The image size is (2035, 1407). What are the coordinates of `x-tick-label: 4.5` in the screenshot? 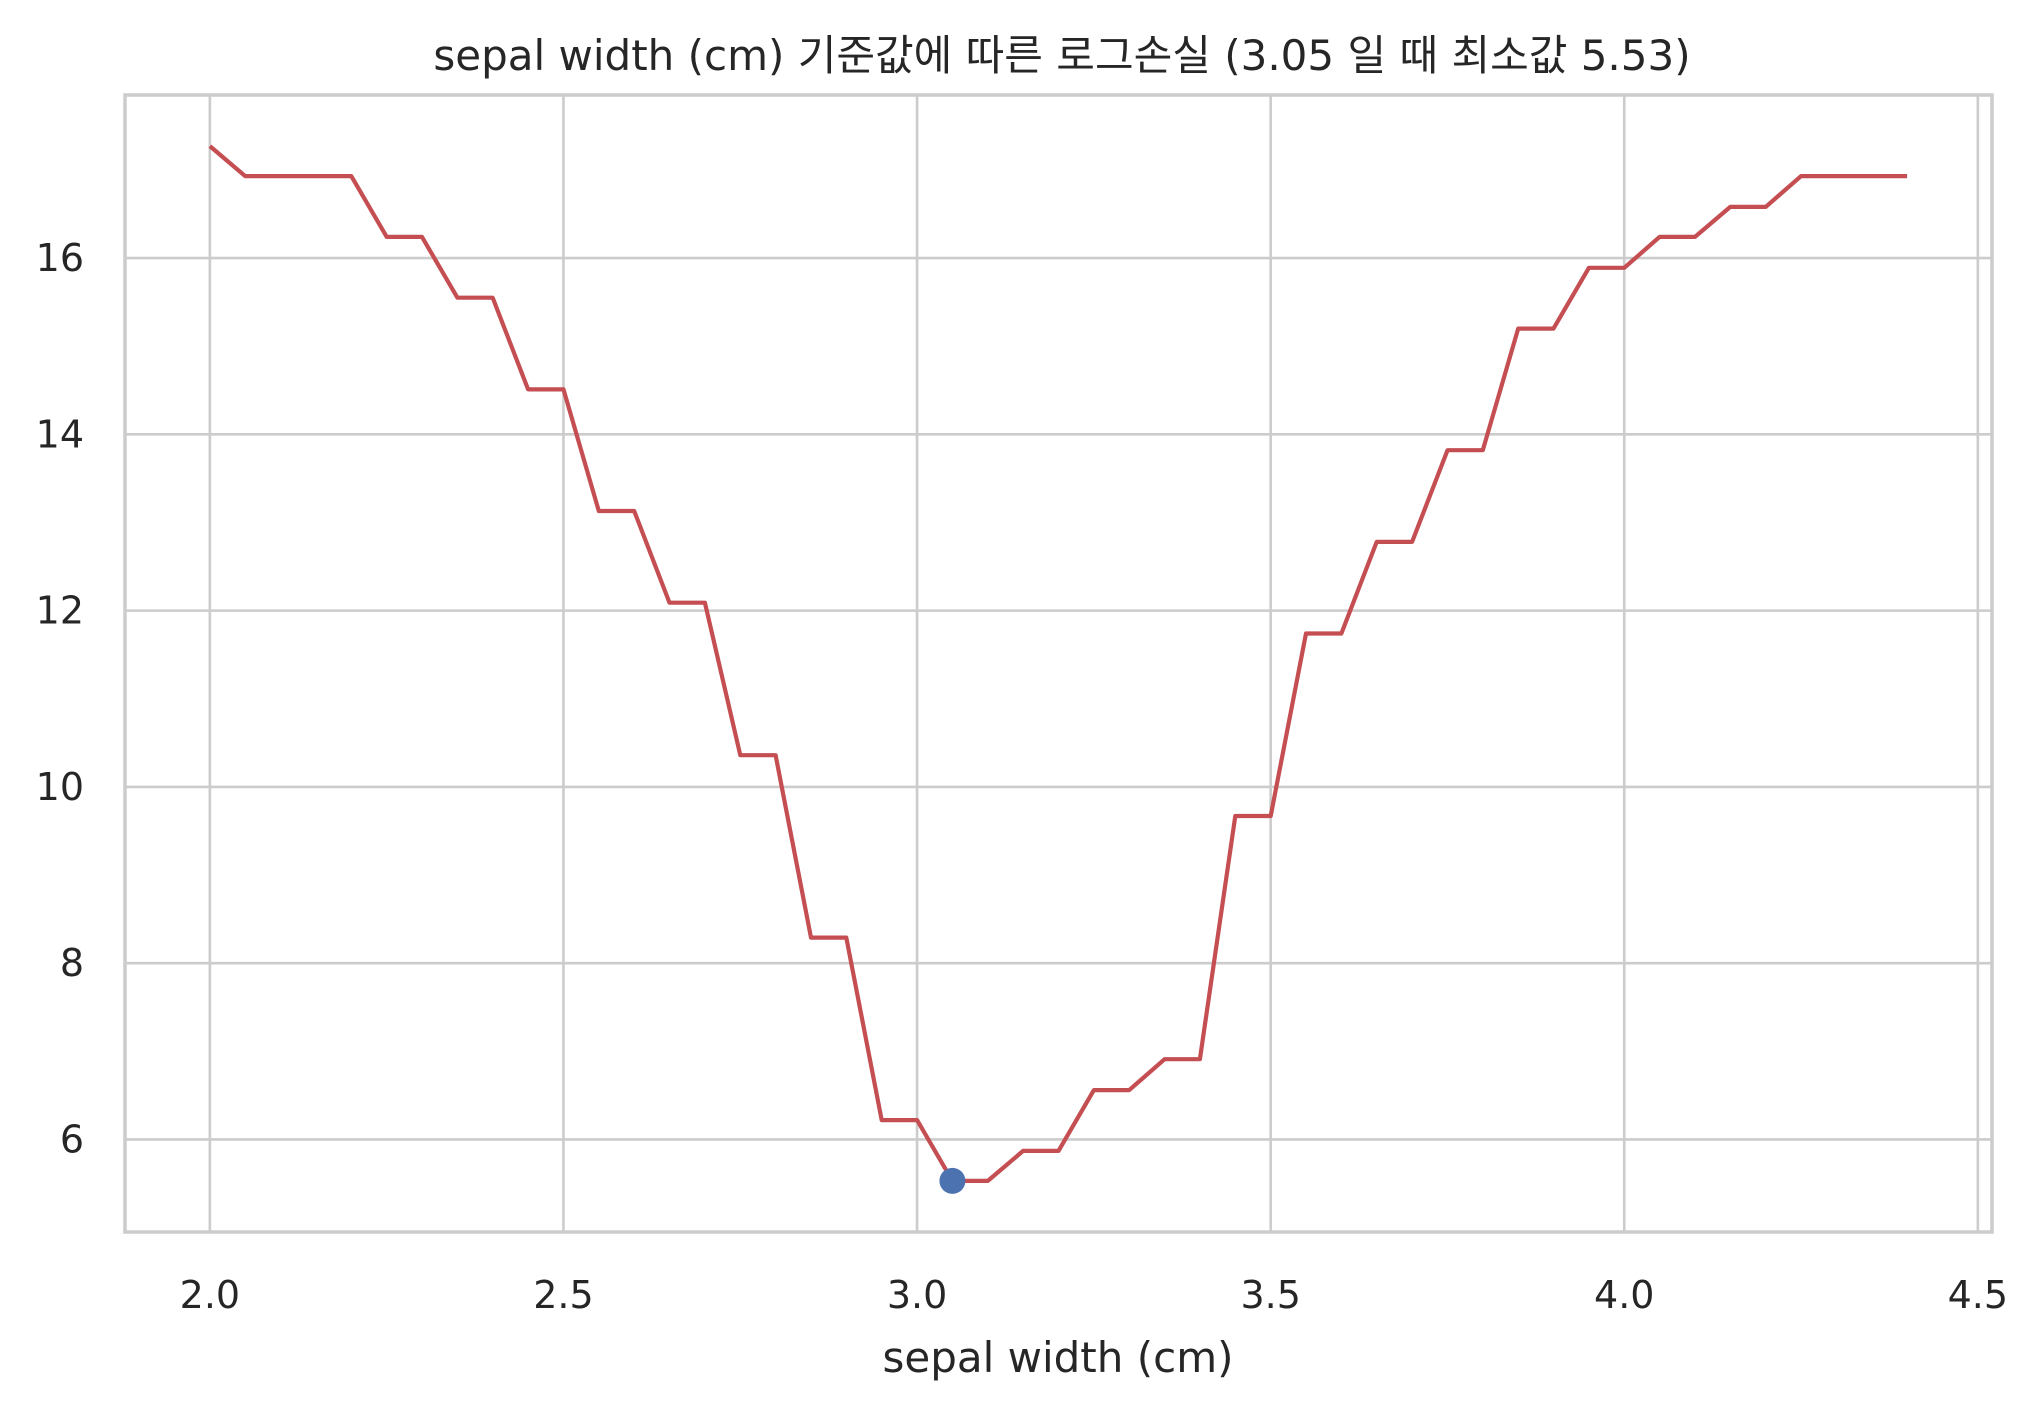 It's located at (1978, 1295).